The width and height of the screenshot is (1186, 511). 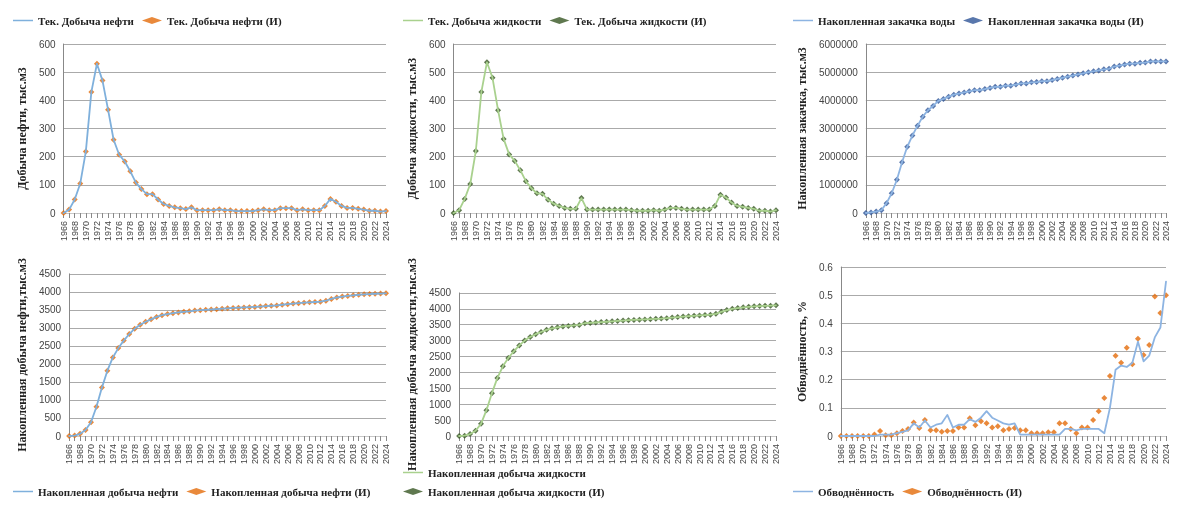 I want to click on y-tick-label: 0.5, so click(x=826, y=295).